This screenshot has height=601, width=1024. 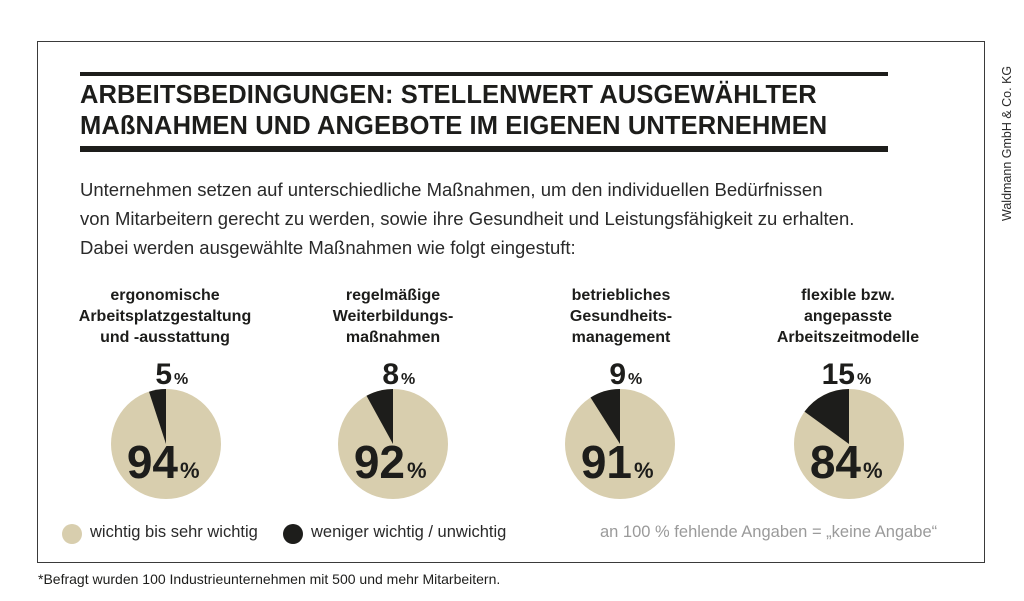 What do you see at coordinates (293, 534) in the screenshot?
I see `legend-swatch-less-important` at bounding box center [293, 534].